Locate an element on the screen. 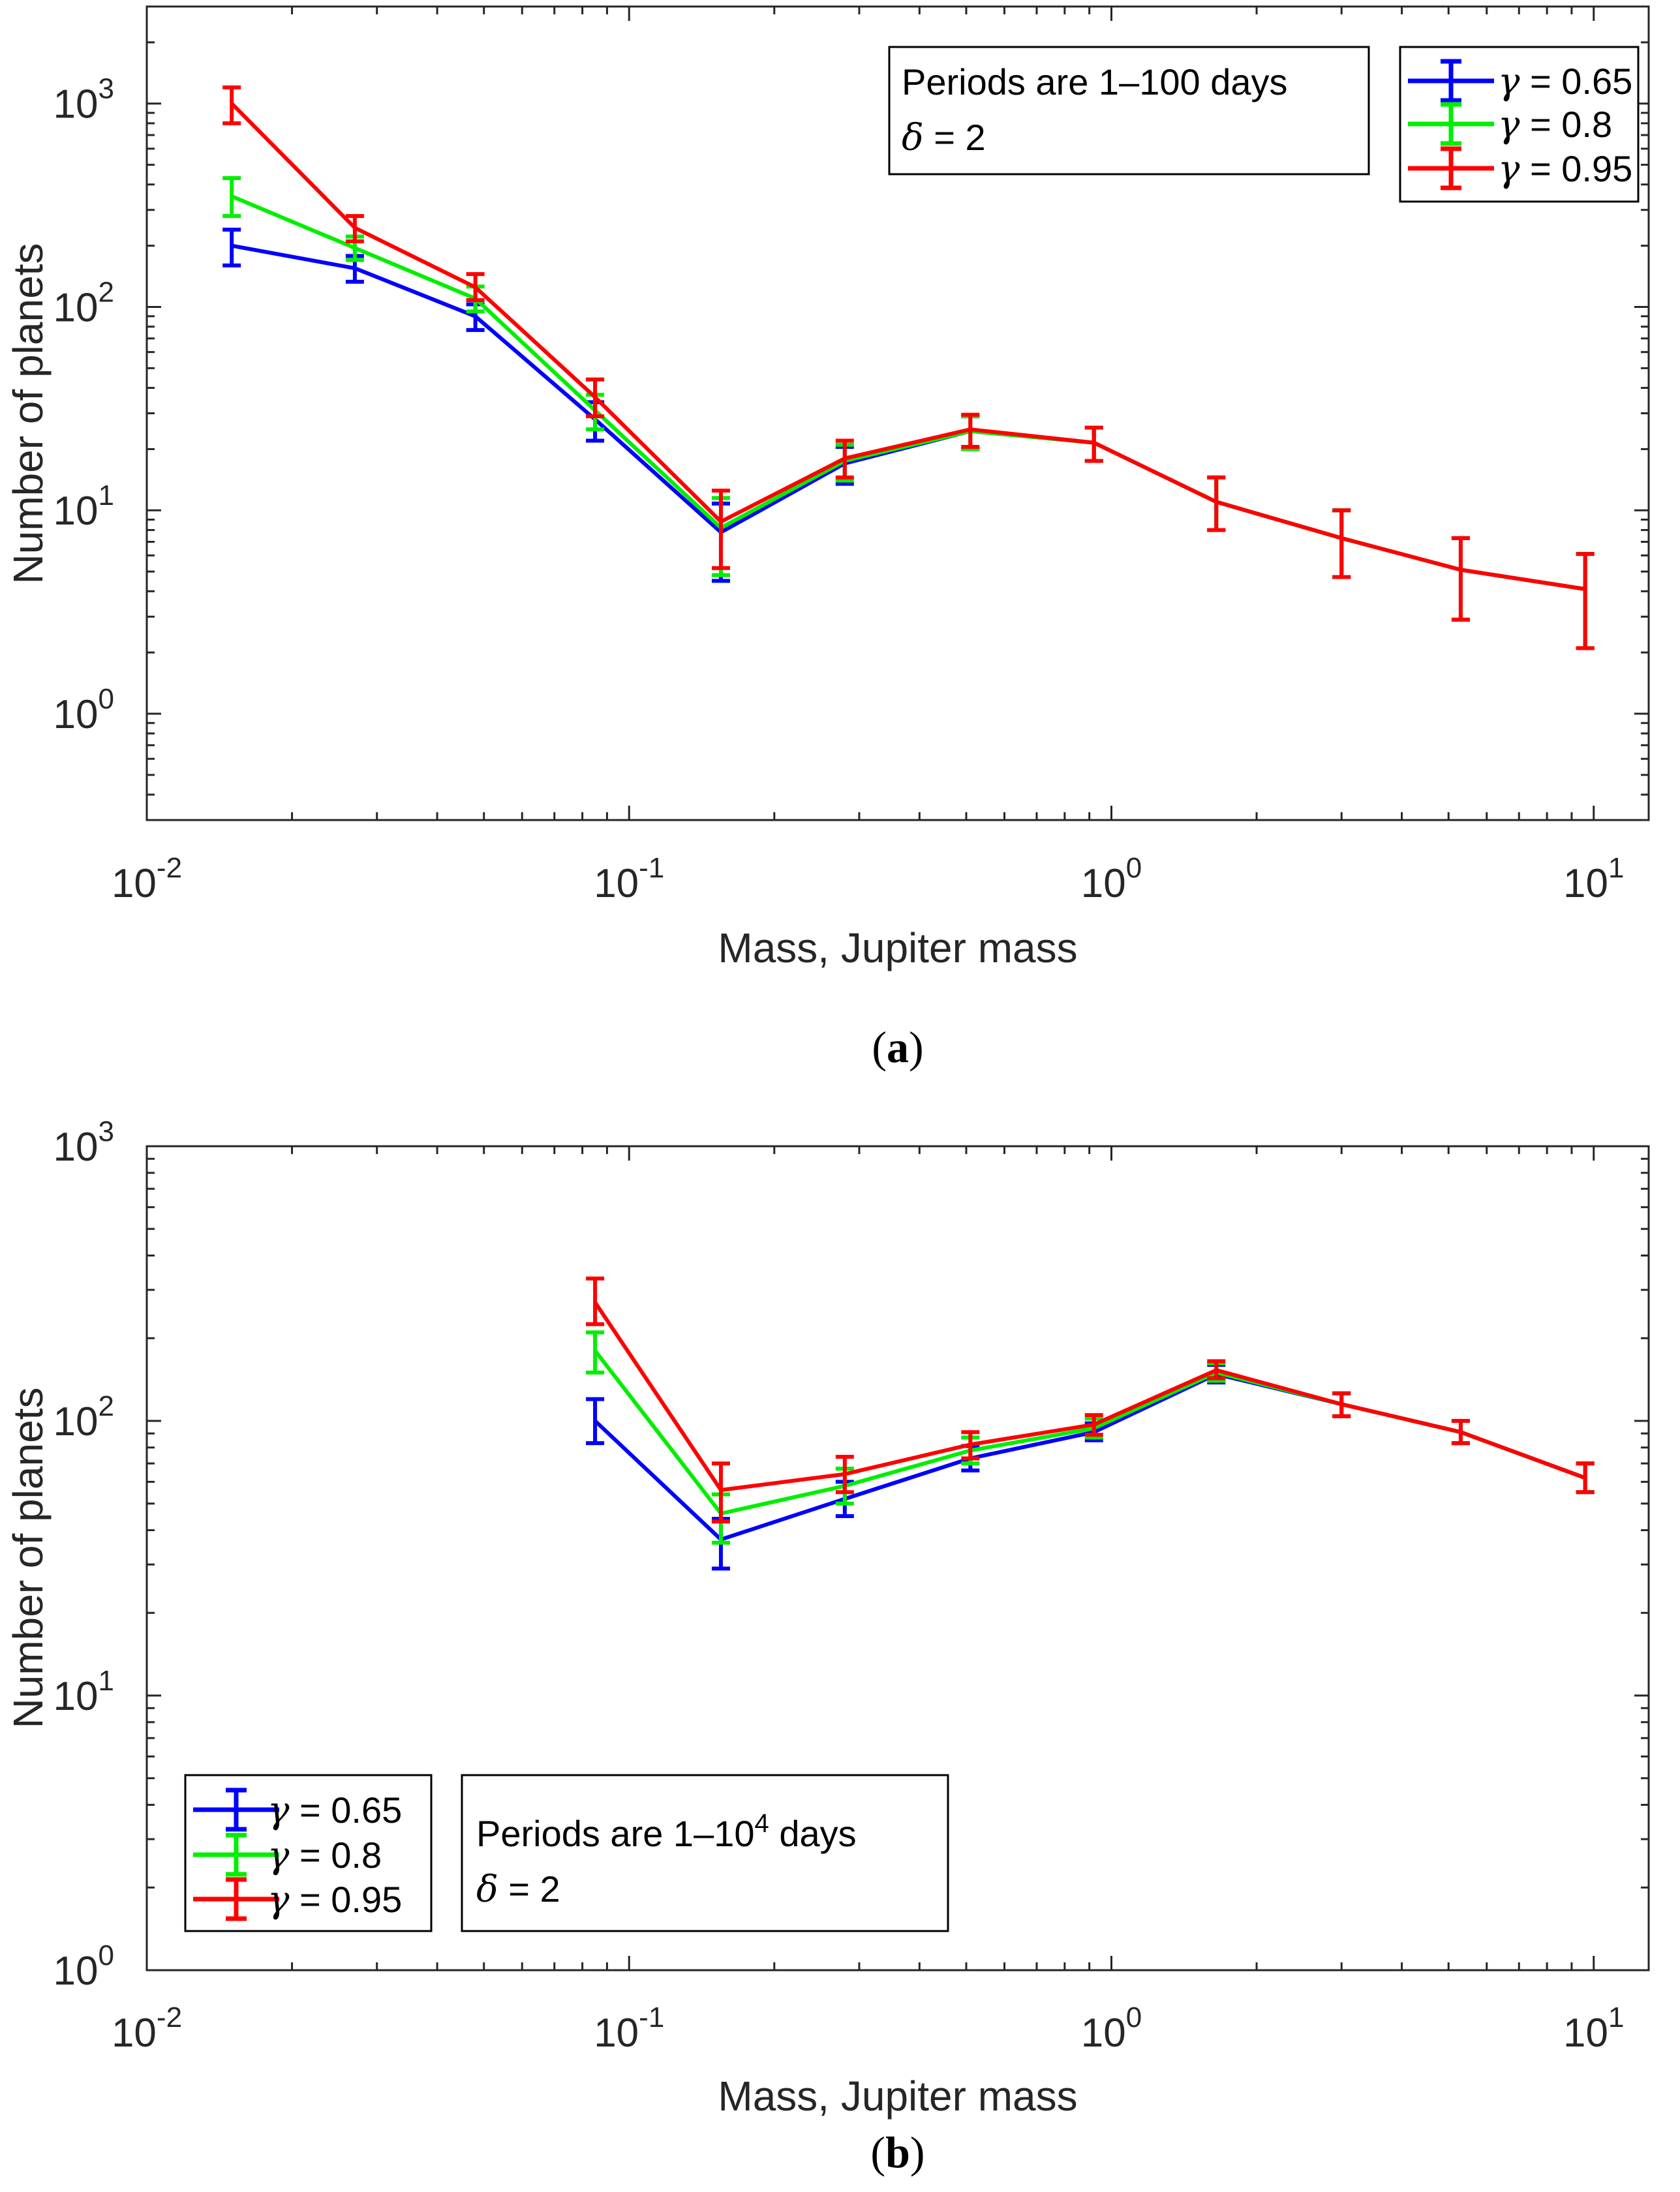 This screenshot has width=1680, height=2192. panel-b-series is located at coordinates (1090, 1423).